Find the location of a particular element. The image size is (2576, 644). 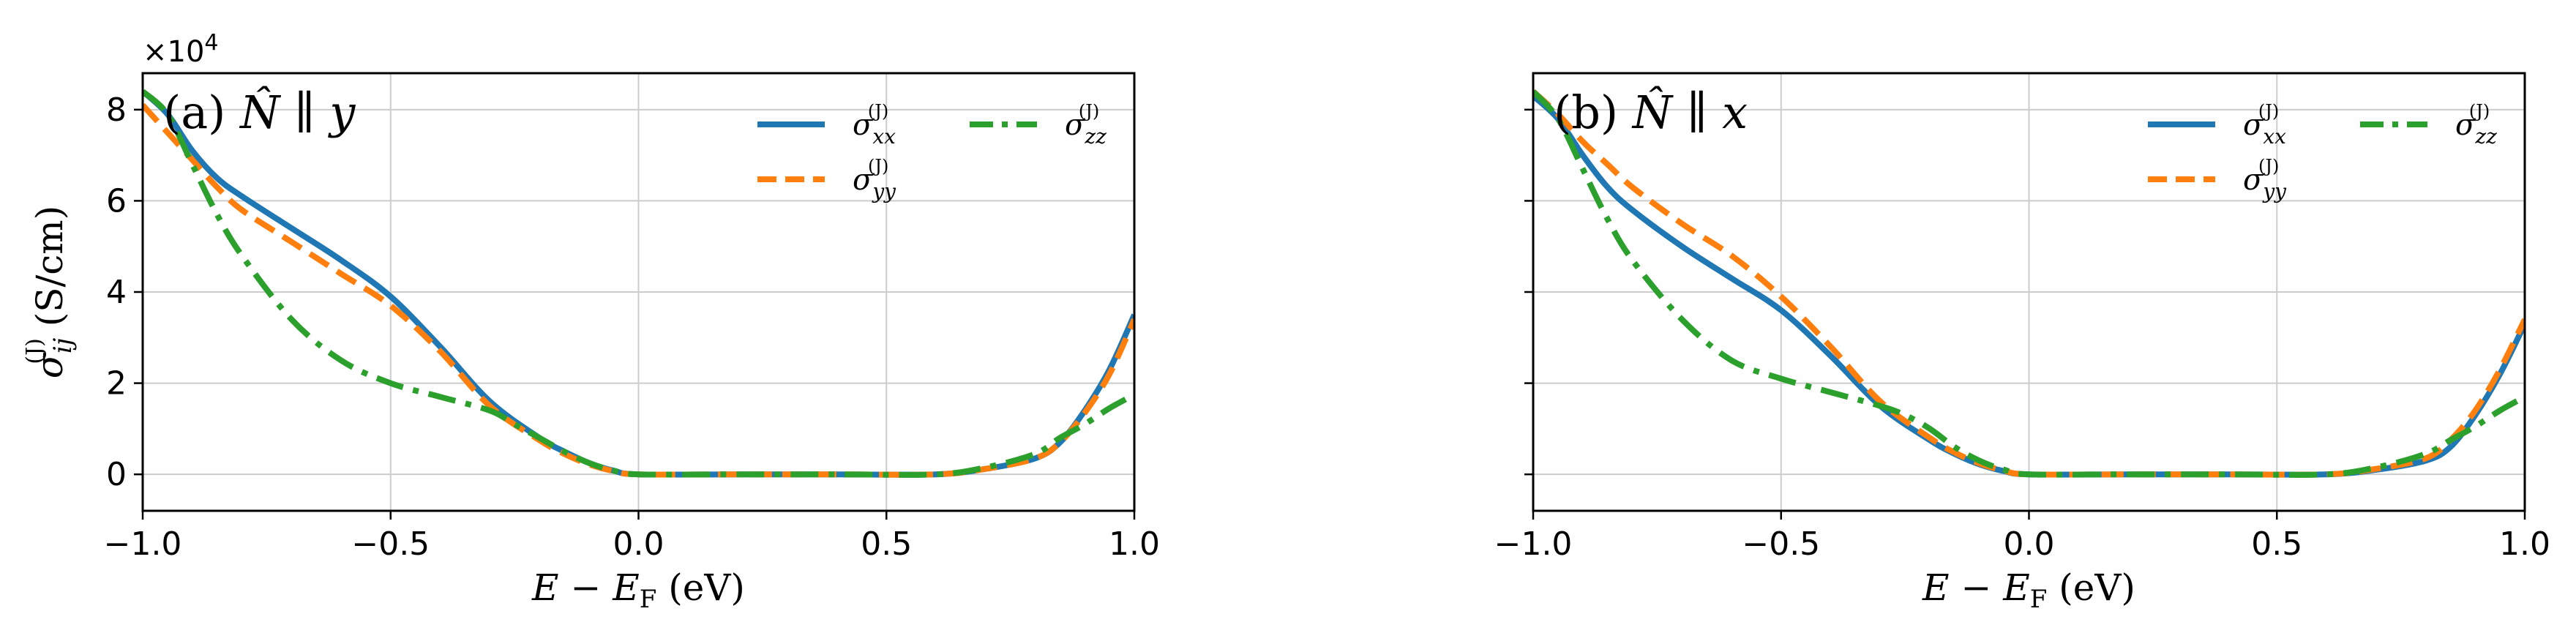

panel-label: (b) N̂ ∥ x is located at coordinates (1651, 112).